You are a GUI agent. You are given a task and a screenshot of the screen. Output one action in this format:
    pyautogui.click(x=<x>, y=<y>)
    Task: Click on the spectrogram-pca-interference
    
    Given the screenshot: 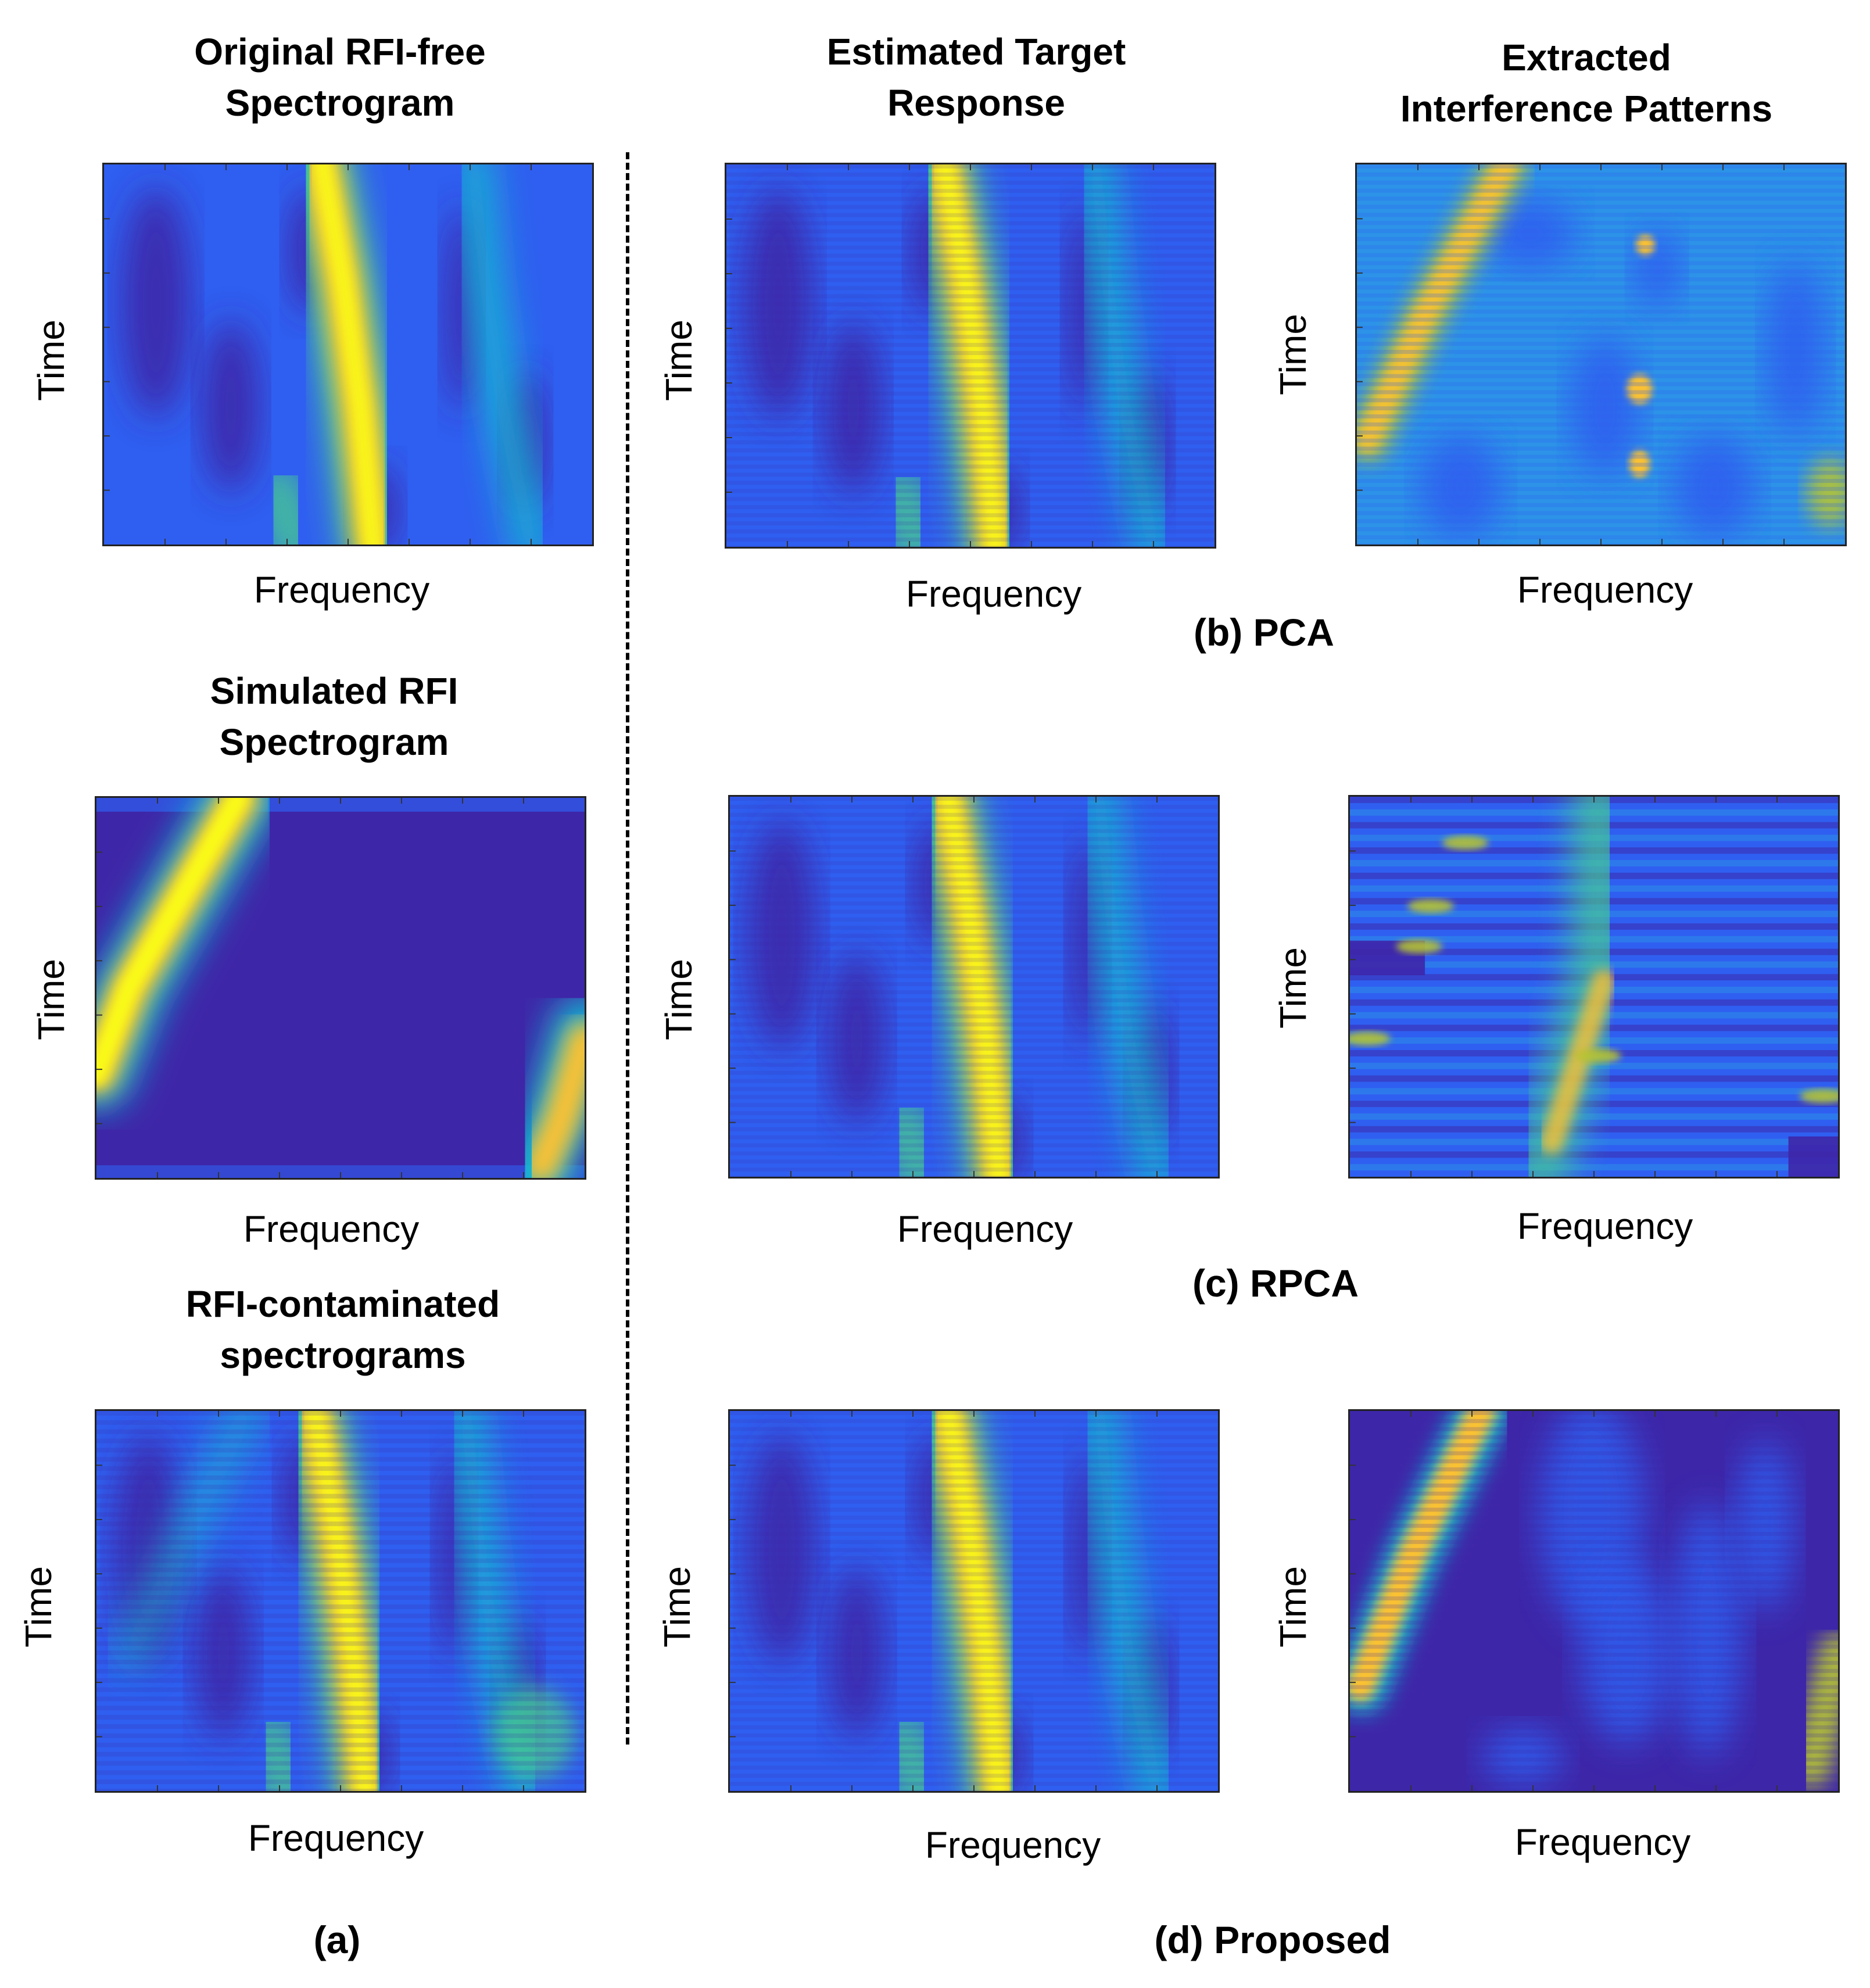 What is the action you would take?
    pyautogui.click(x=1601, y=354)
    